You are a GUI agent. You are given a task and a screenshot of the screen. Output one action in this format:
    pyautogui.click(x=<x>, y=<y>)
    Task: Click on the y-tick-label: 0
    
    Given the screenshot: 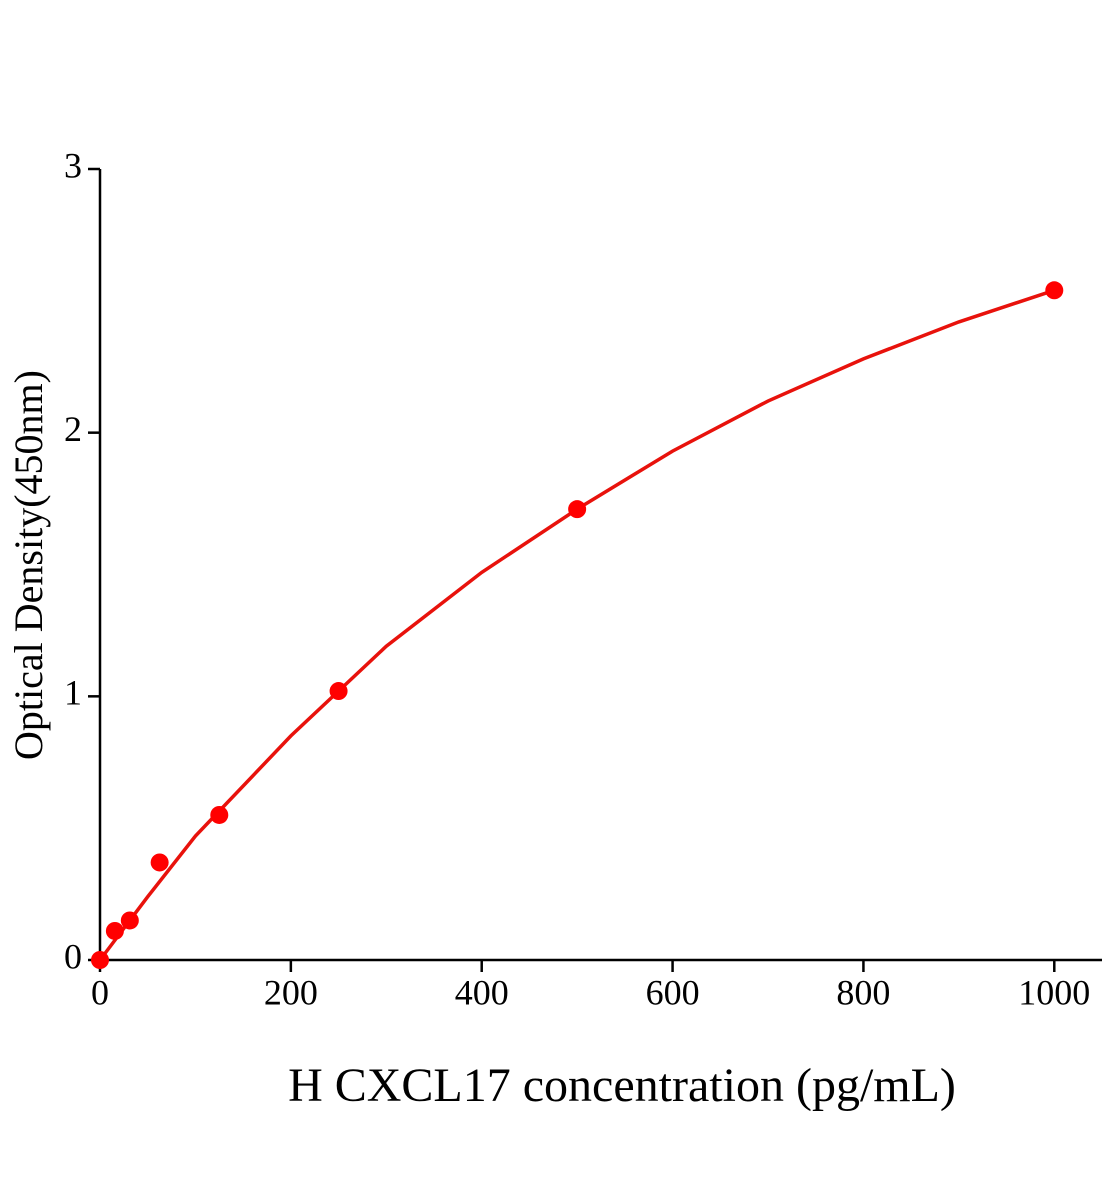 What is the action you would take?
    pyautogui.click(x=73, y=956)
    